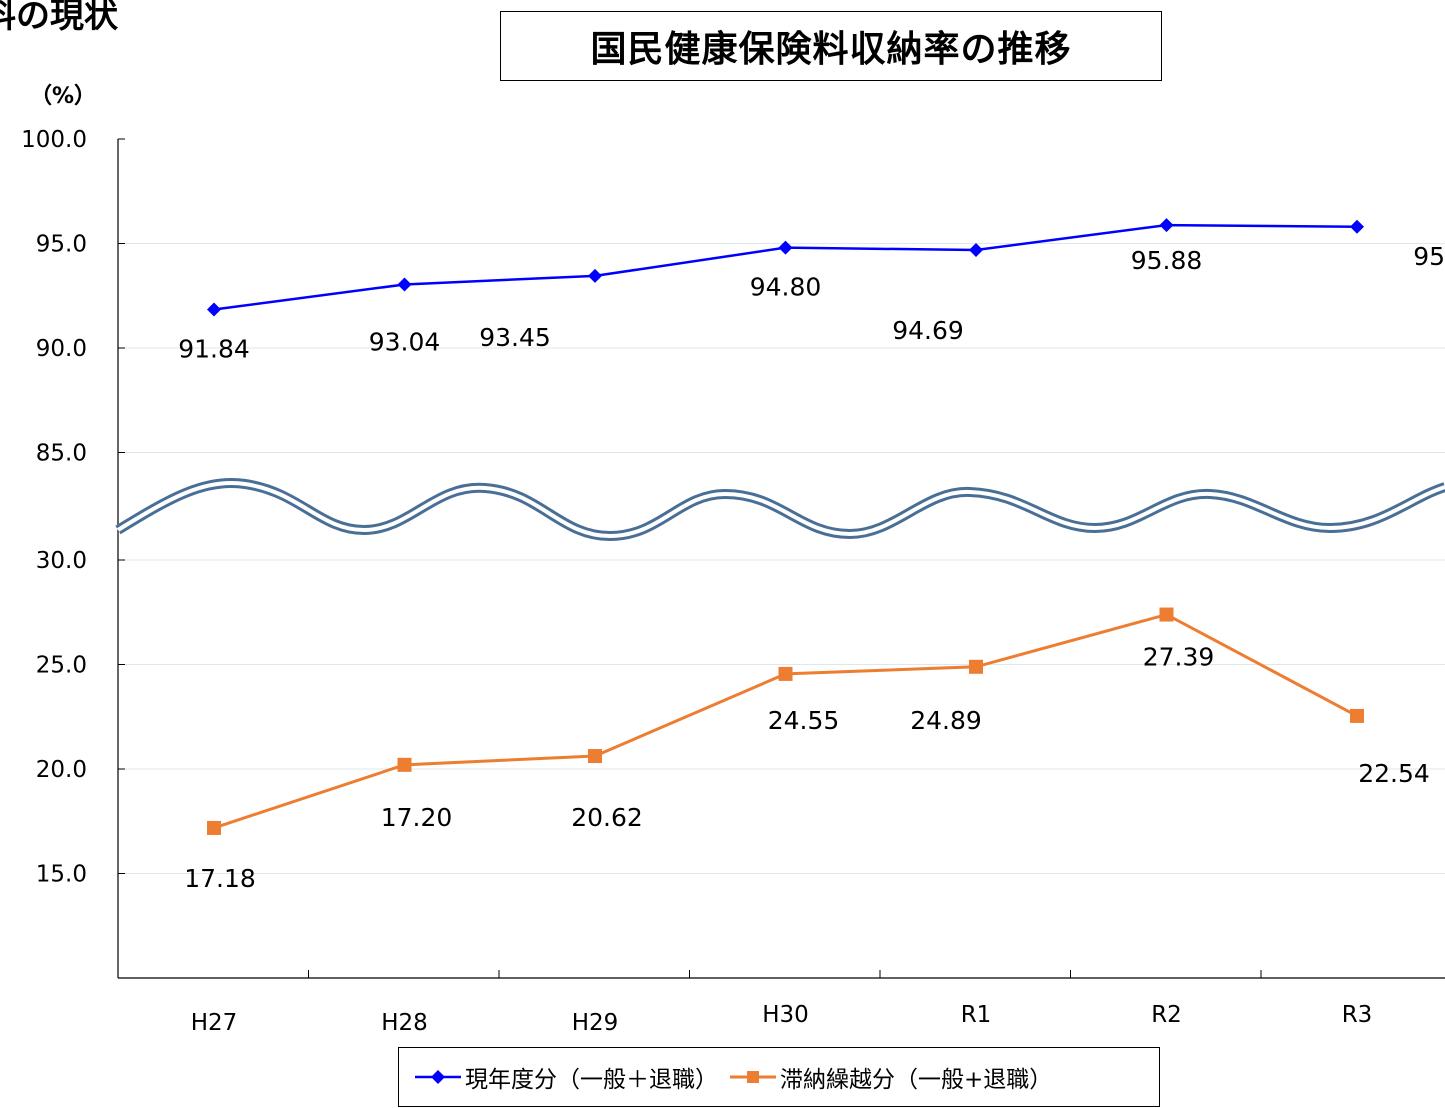 The image size is (1445, 1108). I want to click on y-tick-label: 95.0, so click(61, 245).